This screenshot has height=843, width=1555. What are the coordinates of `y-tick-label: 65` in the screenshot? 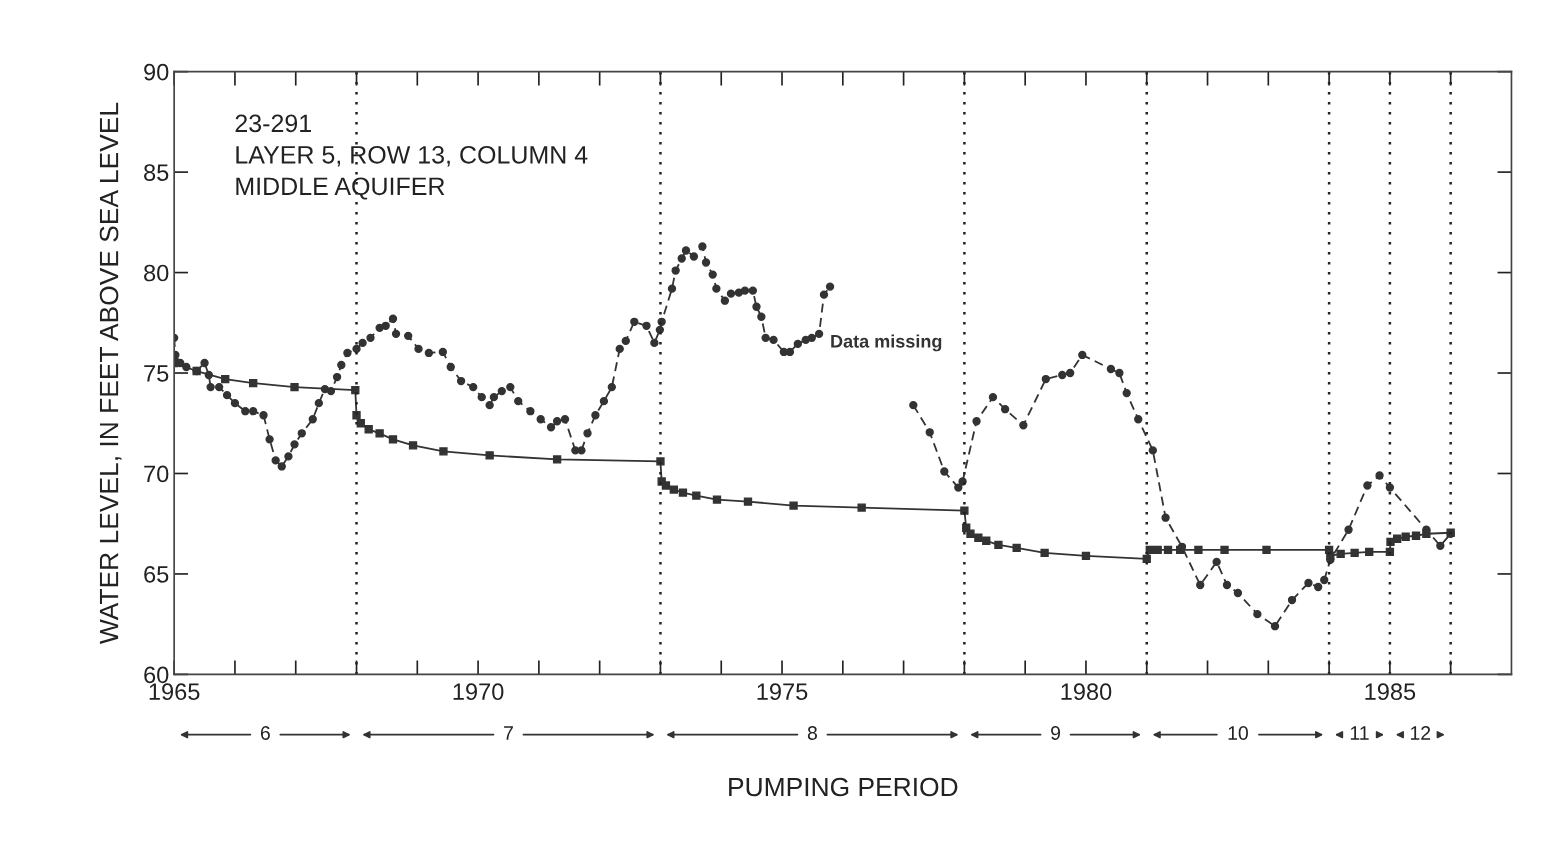 It's located at (156, 574).